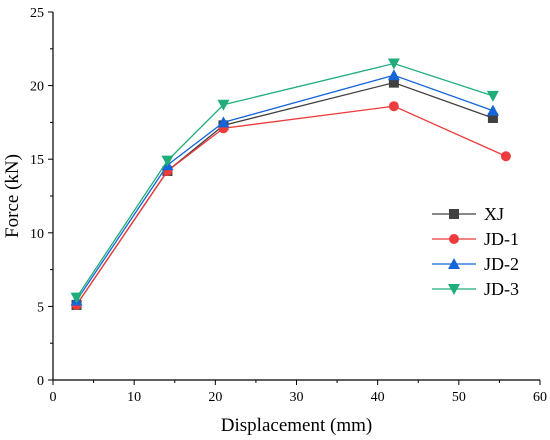 This screenshot has height=440, width=550. Describe the element at coordinates (459, 397) in the screenshot. I see `x-tick-label: 50` at that location.